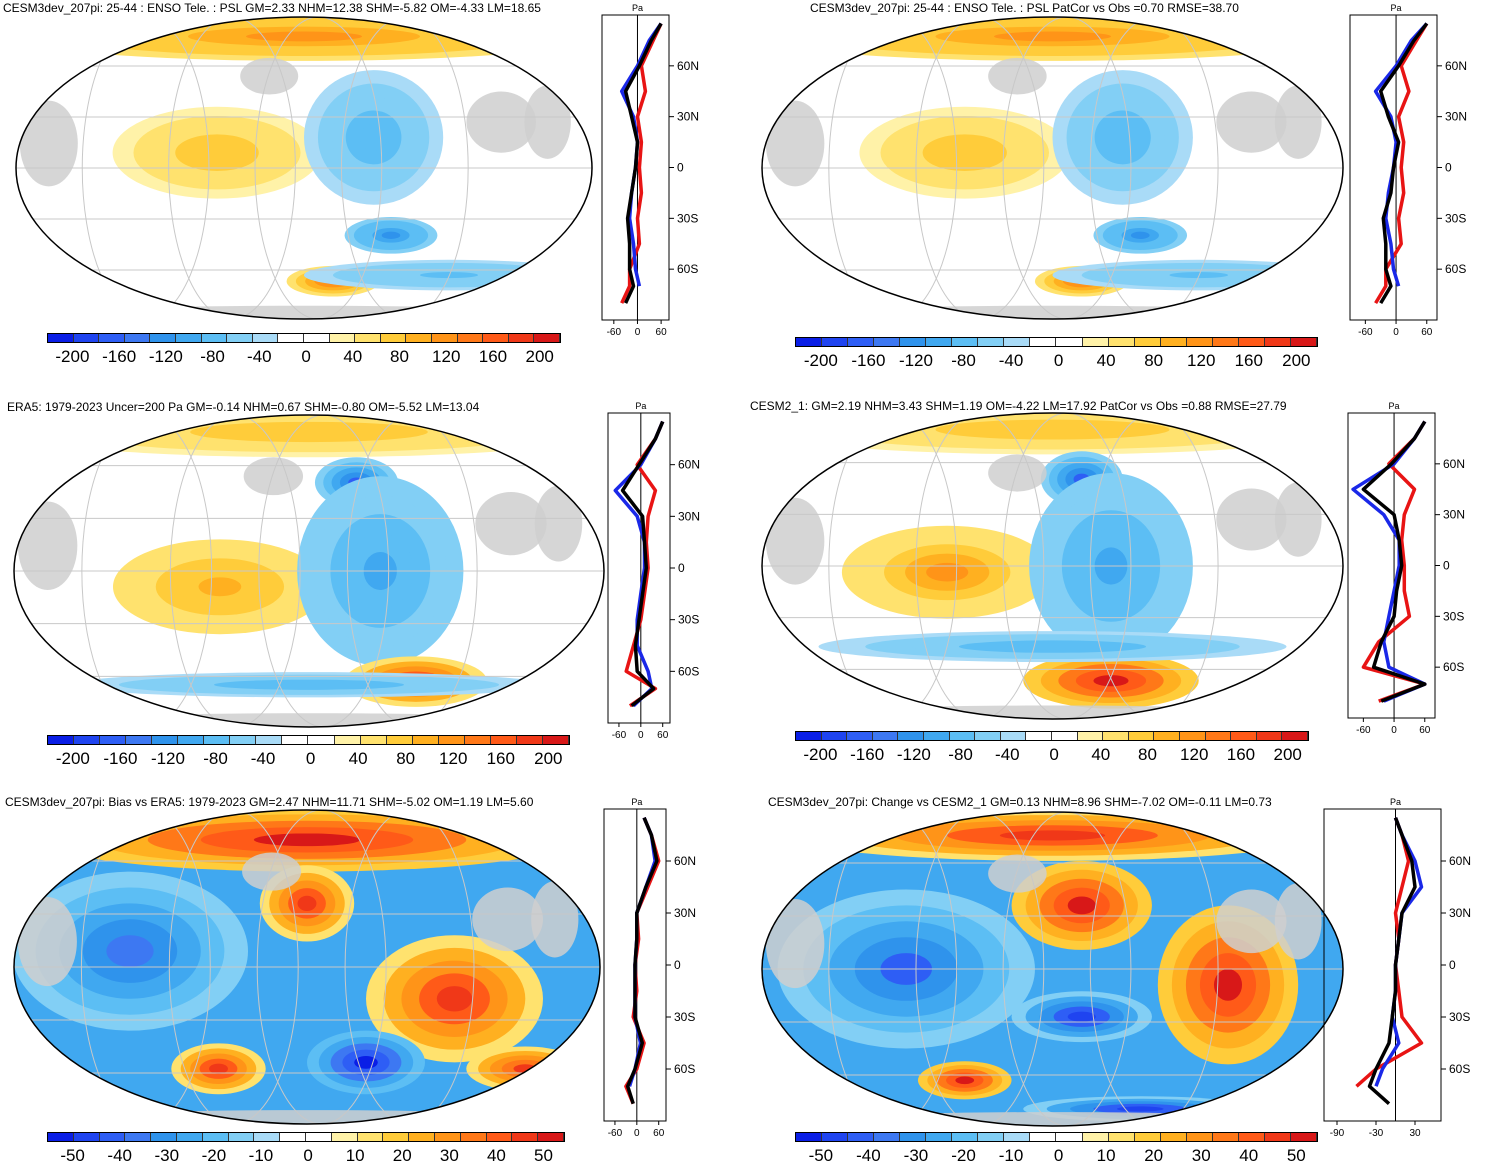 The width and height of the screenshot is (1489, 1167). I want to click on world-map, so click(1052, 566).